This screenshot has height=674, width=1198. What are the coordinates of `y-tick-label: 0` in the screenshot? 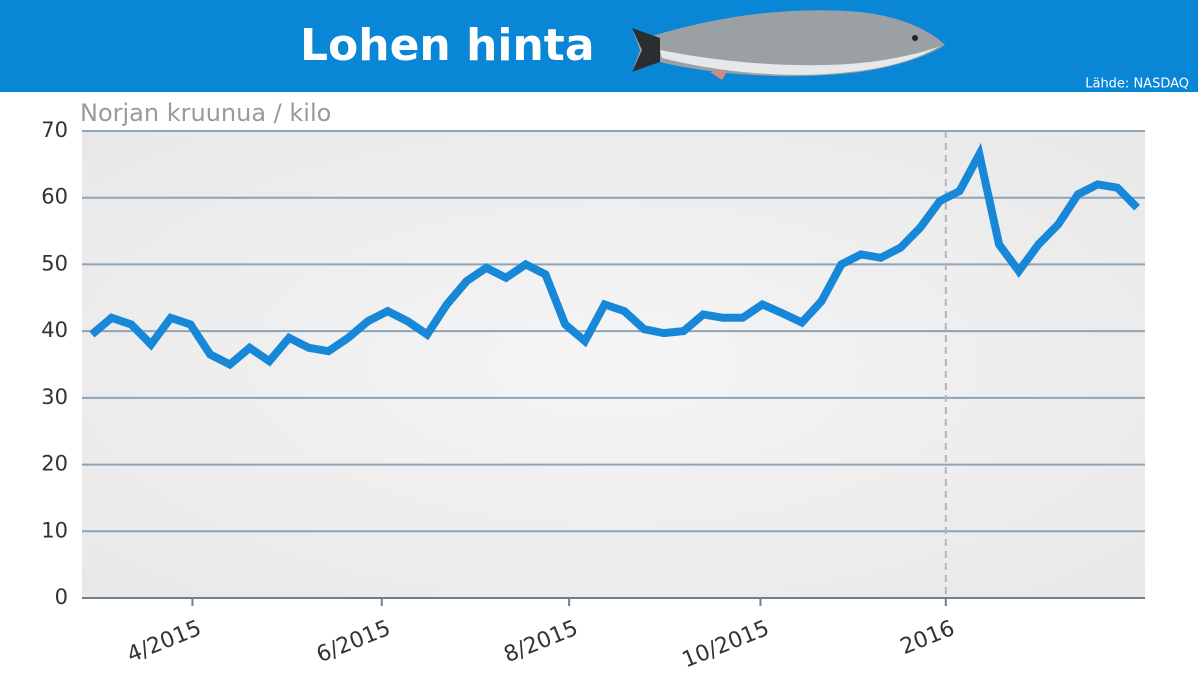 It's located at (61, 597).